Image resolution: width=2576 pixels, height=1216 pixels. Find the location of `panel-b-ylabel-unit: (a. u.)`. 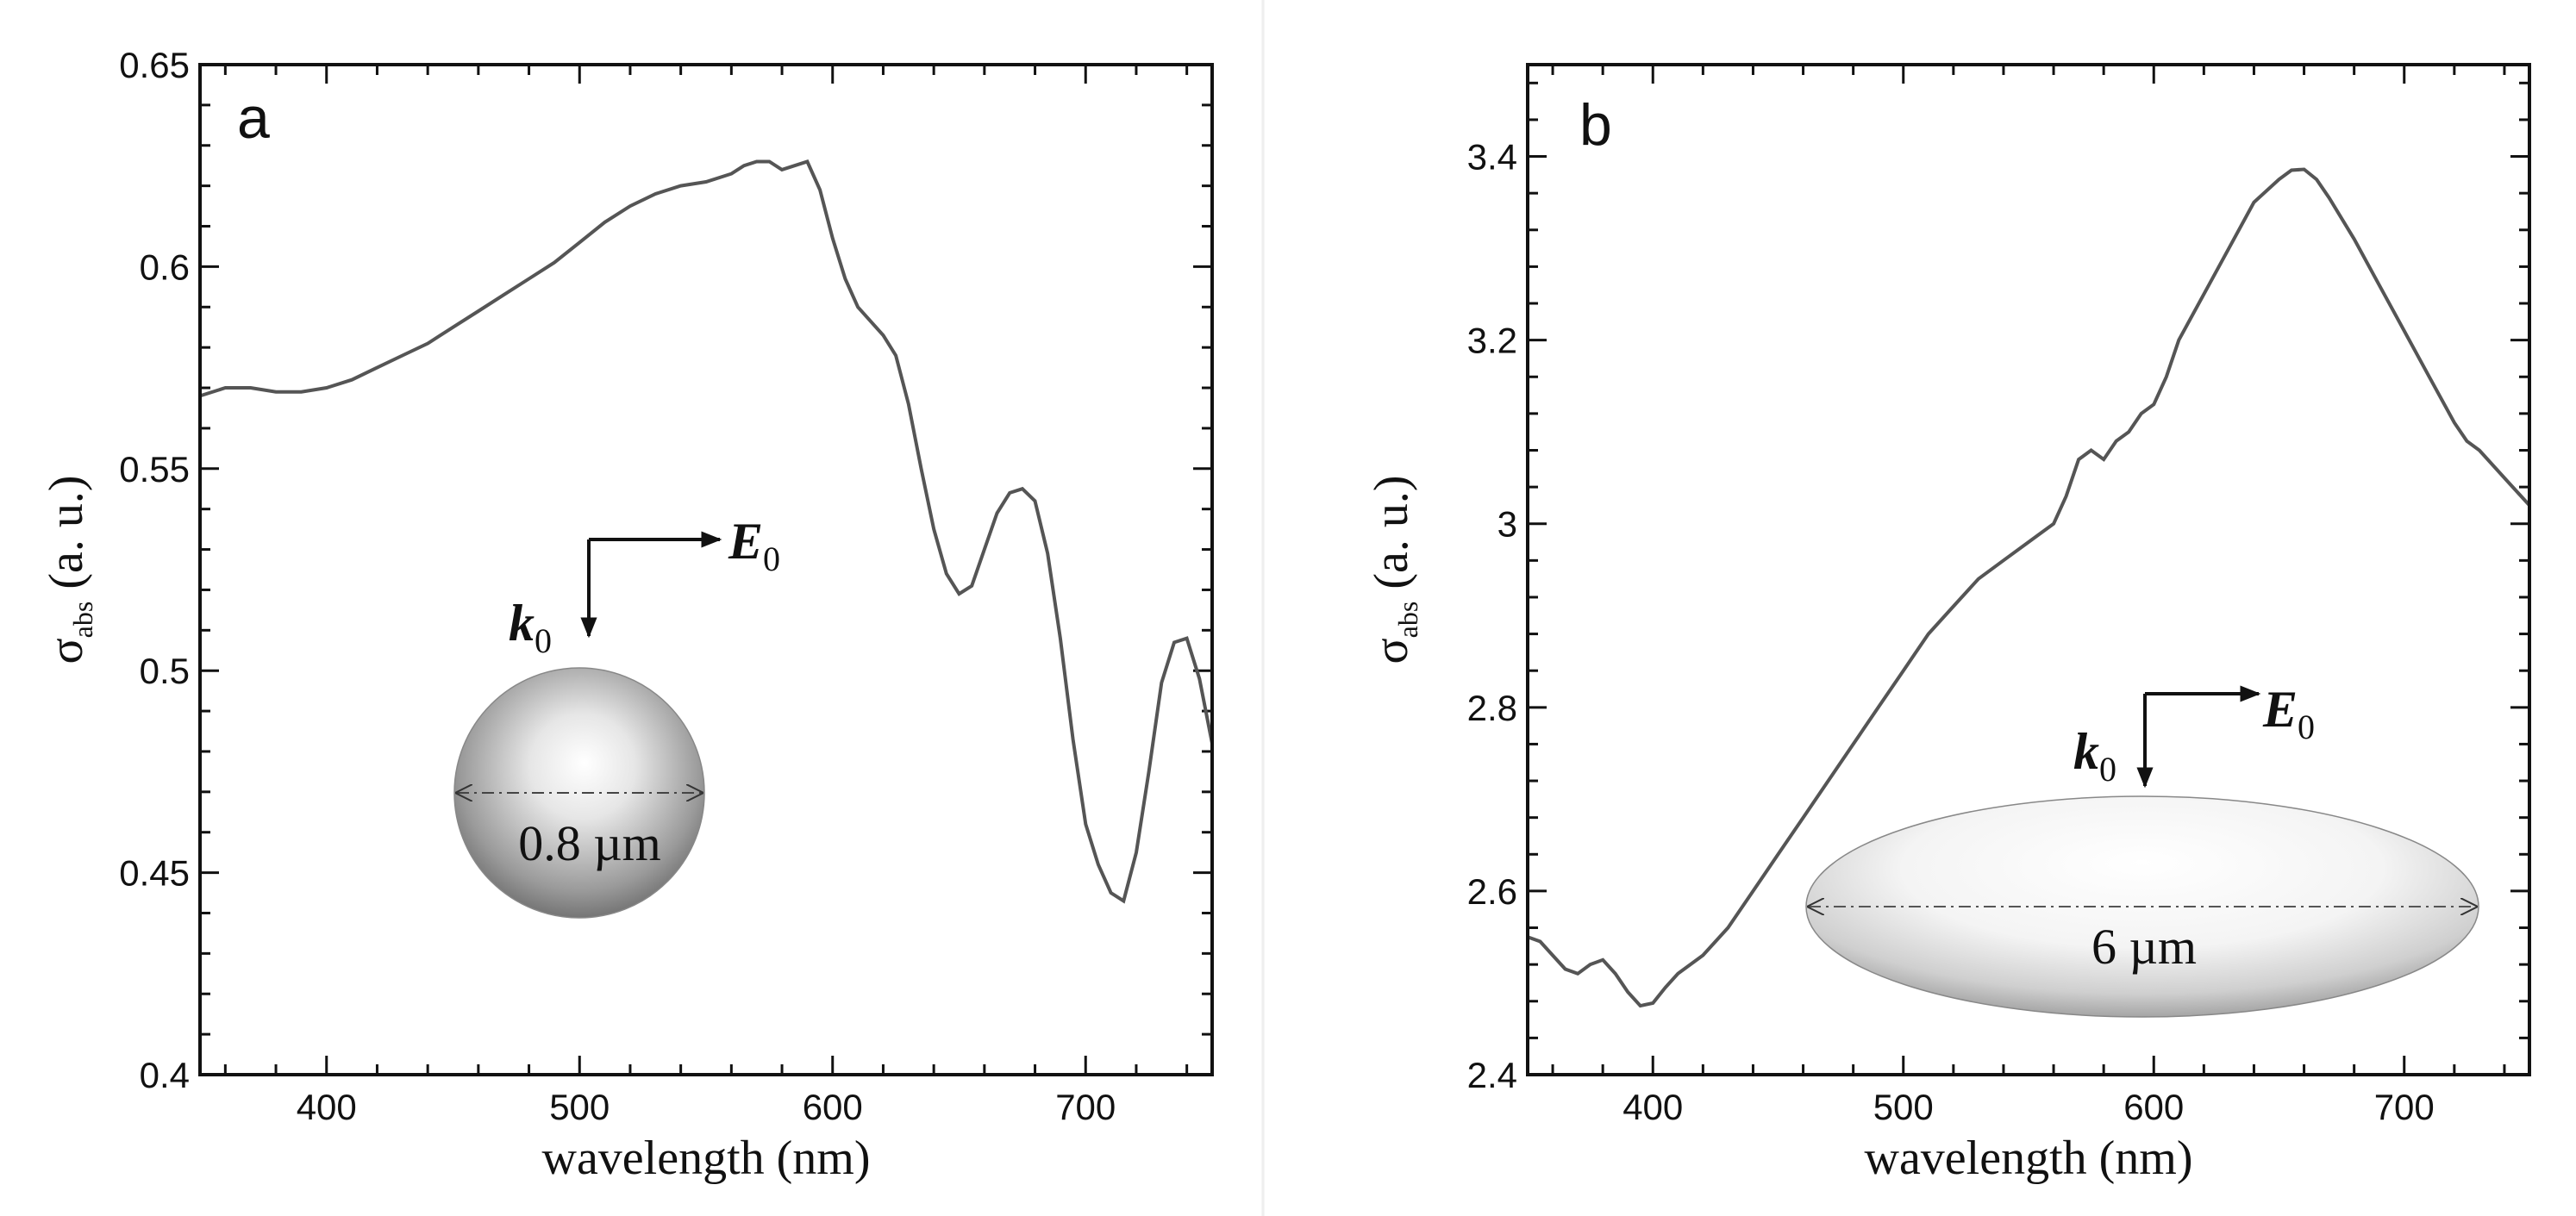

panel-b-ylabel-unit: (a. u.) is located at coordinates (1391, 532).